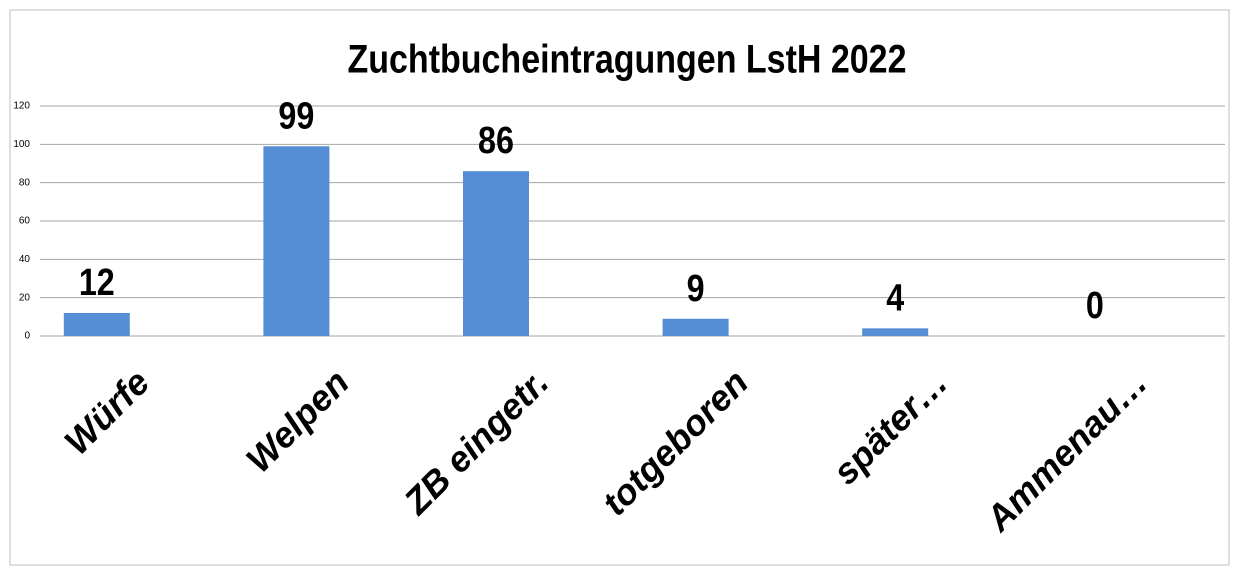 The image size is (1237, 568). What do you see at coordinates (496, 141) in the screenshot?
I see `value-label: 86` at bounding box center [496, 141].